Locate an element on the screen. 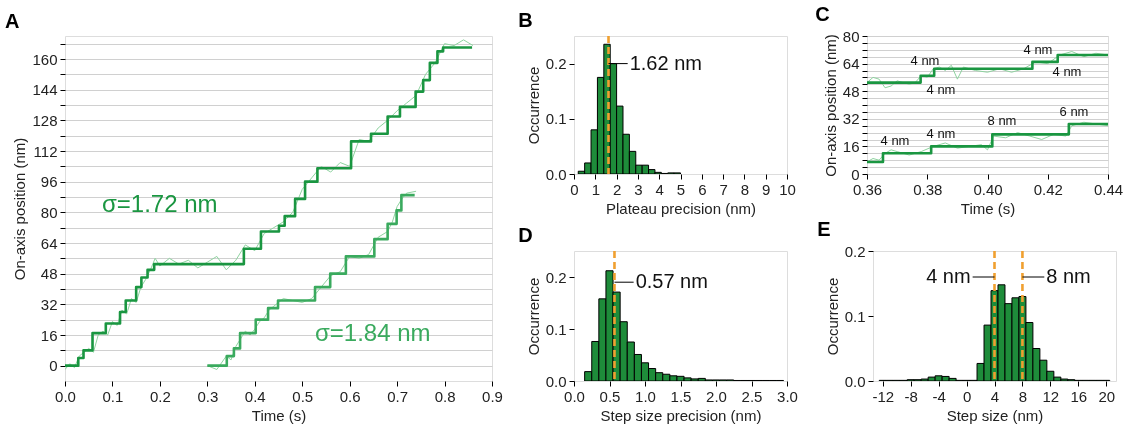 The image size is (1130, 434). x-tick-label: 2 is located at coordinates (617, 189).